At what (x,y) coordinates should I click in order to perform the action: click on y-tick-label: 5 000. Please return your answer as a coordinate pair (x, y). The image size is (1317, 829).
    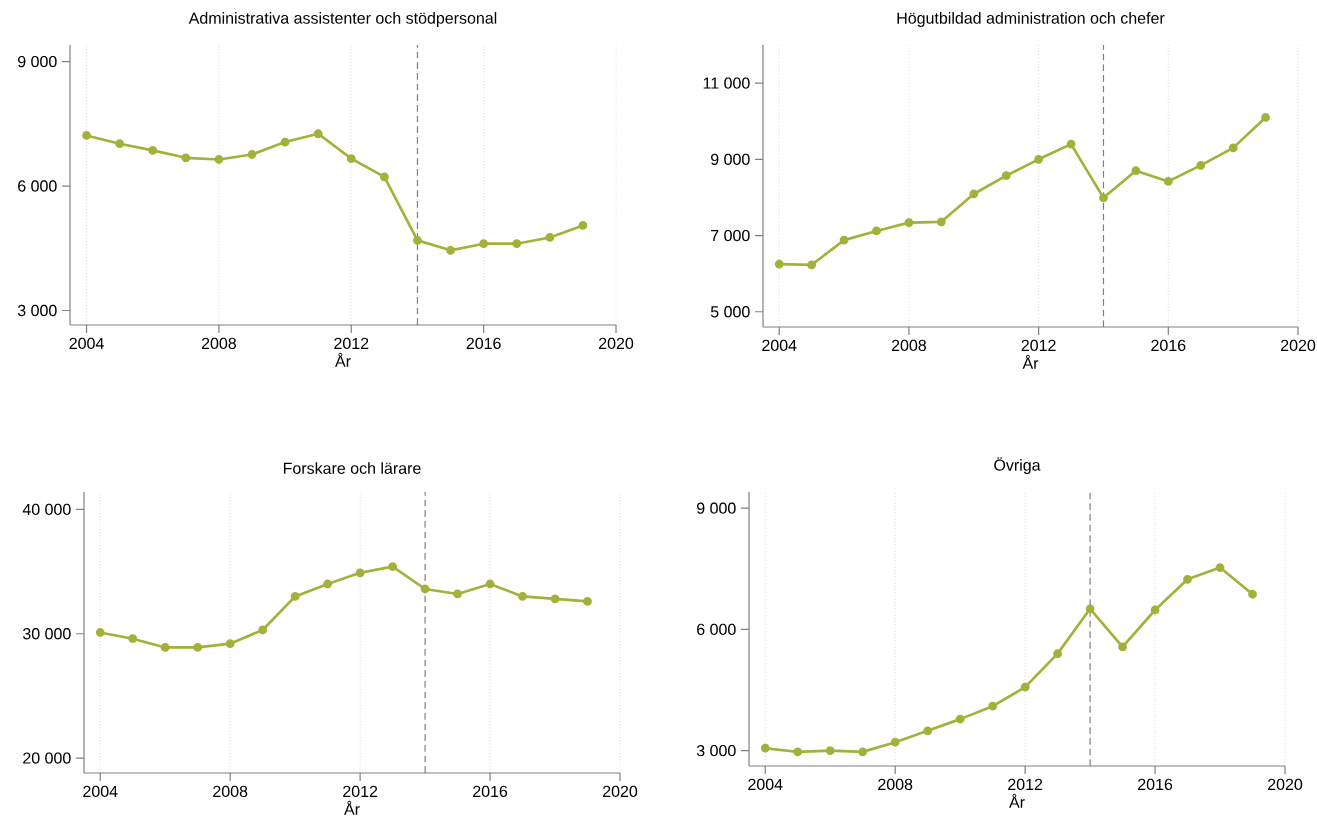
    Looking at the image, I should click on (730, 312).